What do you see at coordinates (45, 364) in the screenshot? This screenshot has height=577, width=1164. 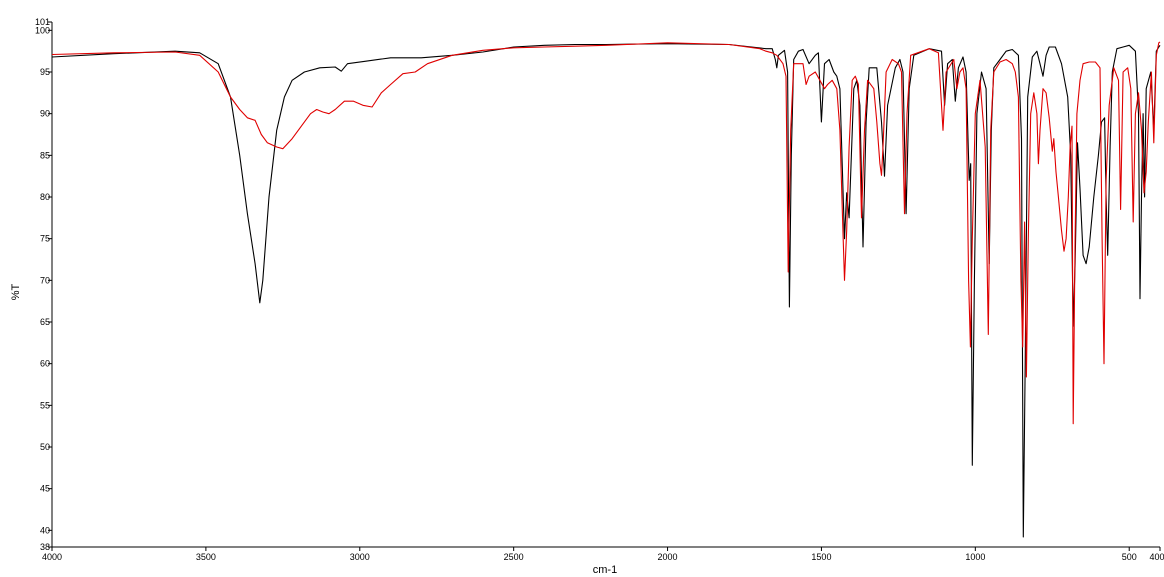 I see `y-tick-label: 60` at bounding box center [45, 364].